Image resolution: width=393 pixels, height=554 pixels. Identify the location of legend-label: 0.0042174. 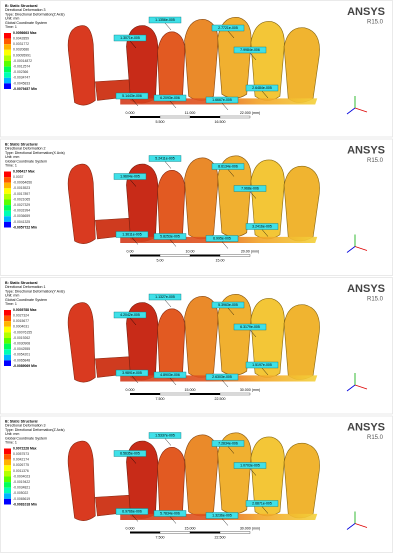
(21, 460).